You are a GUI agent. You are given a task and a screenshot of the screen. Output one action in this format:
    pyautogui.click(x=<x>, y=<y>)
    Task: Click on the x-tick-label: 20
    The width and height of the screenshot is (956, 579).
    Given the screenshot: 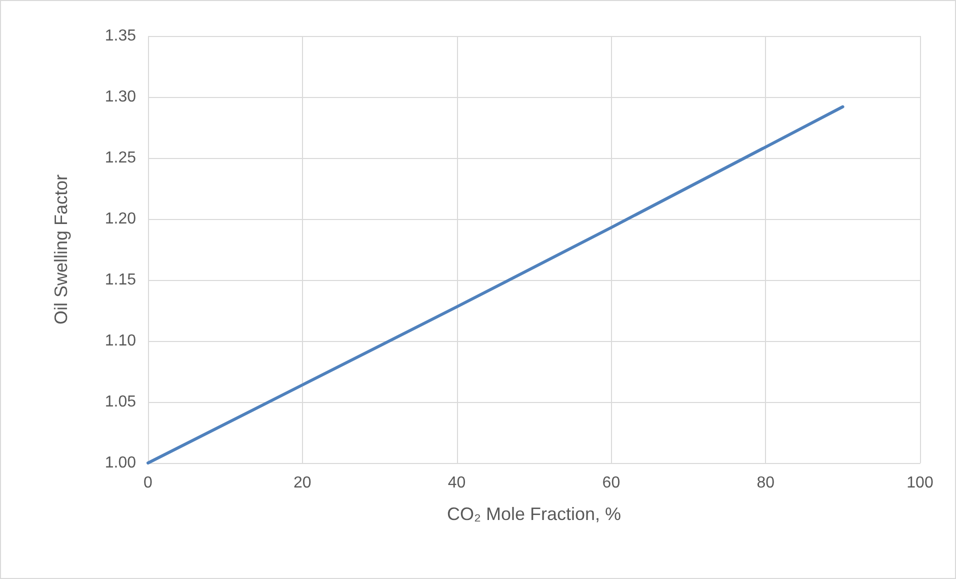 What is the action you would take?
    pyautogui.click(x=303, y=483)
    